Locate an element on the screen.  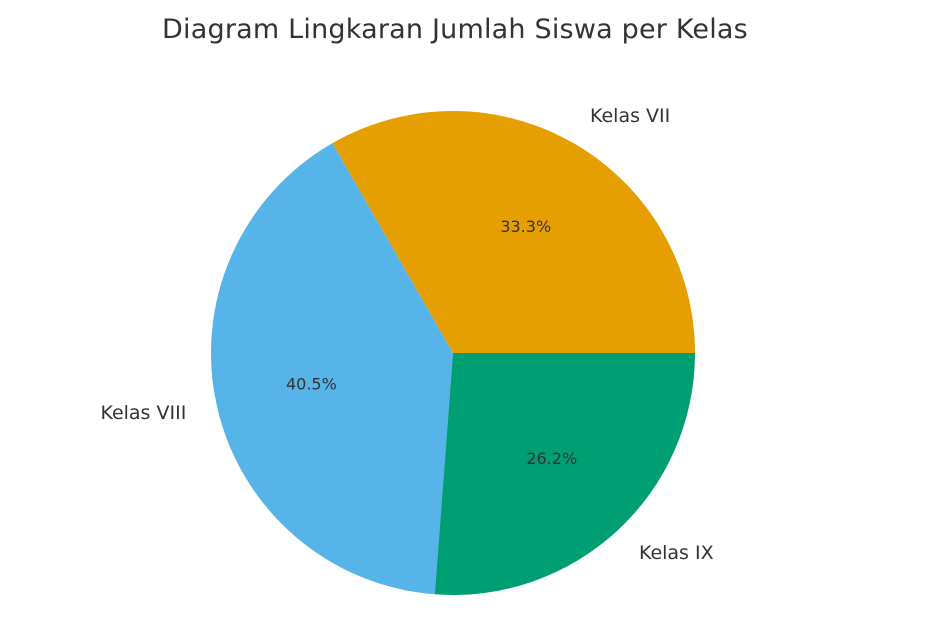
slice-percentage-label: 40.5% is located at coordinates (311, 384).